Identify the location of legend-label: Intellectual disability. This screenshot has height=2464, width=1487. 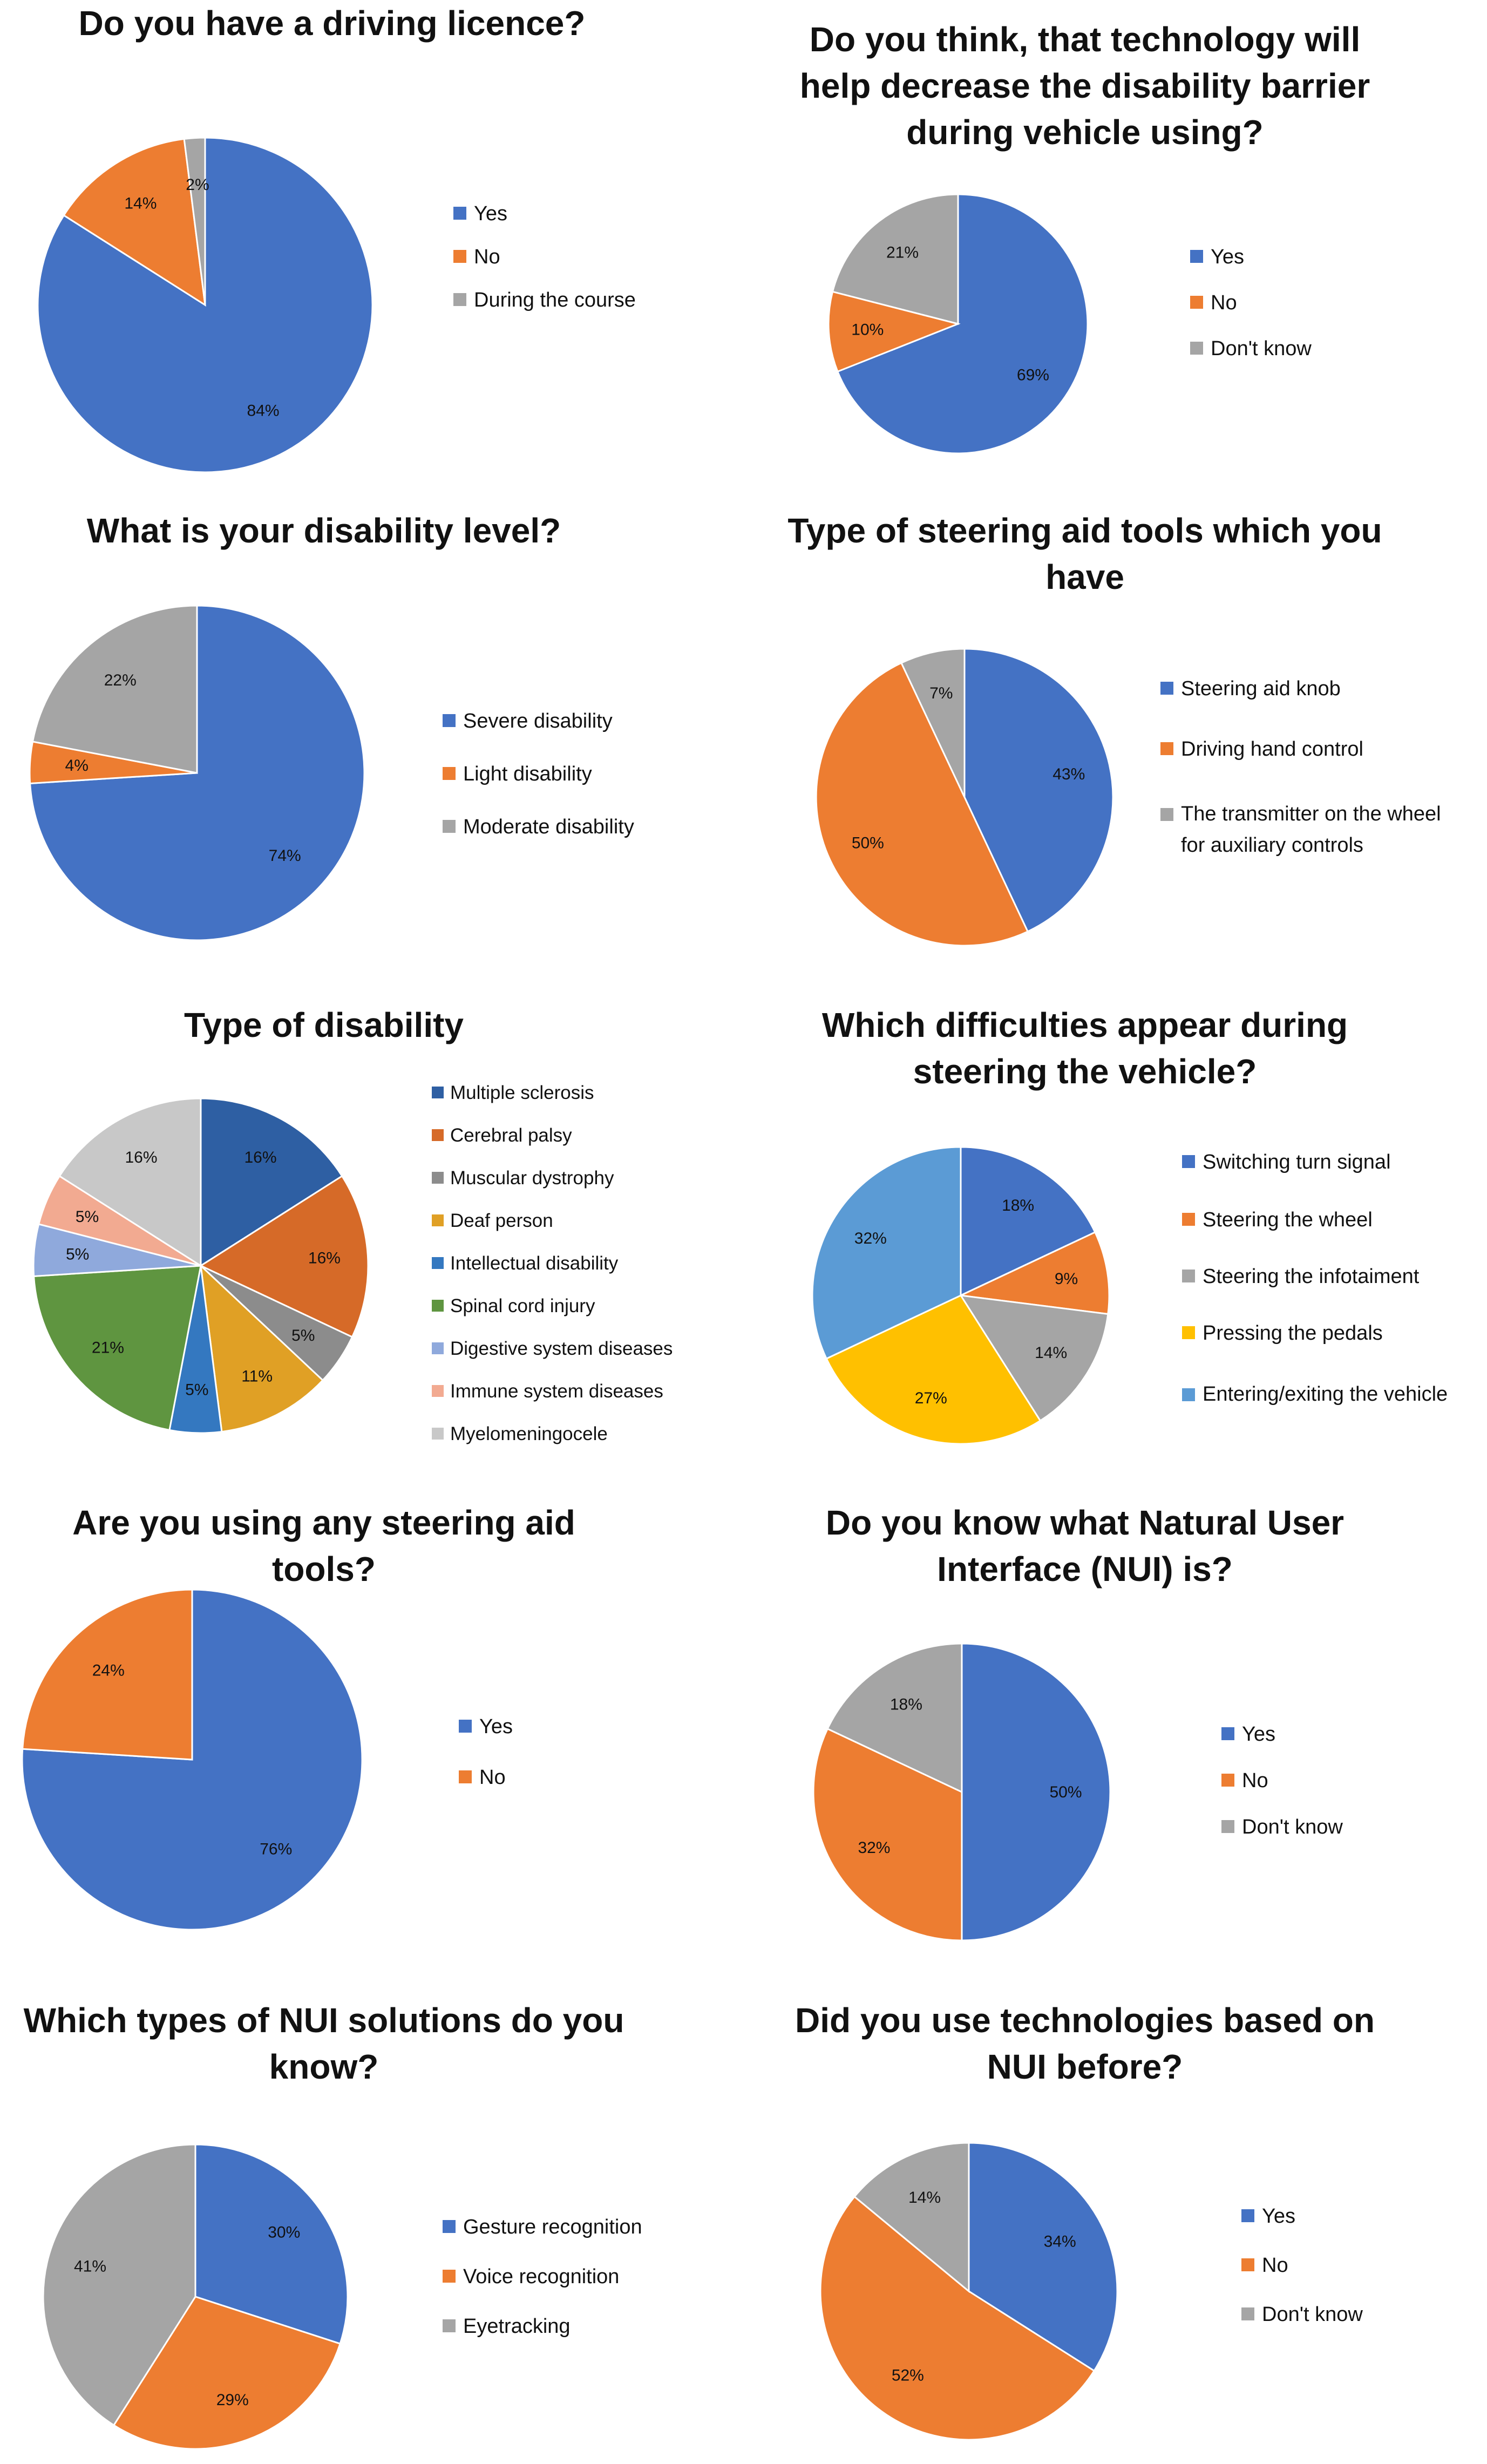
(534, 1263).